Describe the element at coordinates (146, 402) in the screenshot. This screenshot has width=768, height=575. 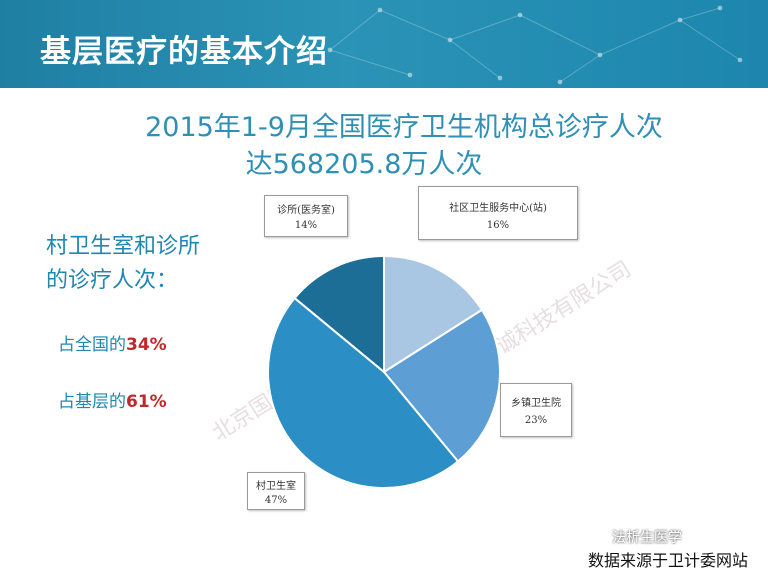
I see `stat-grassroots-value: 61%` at that location.